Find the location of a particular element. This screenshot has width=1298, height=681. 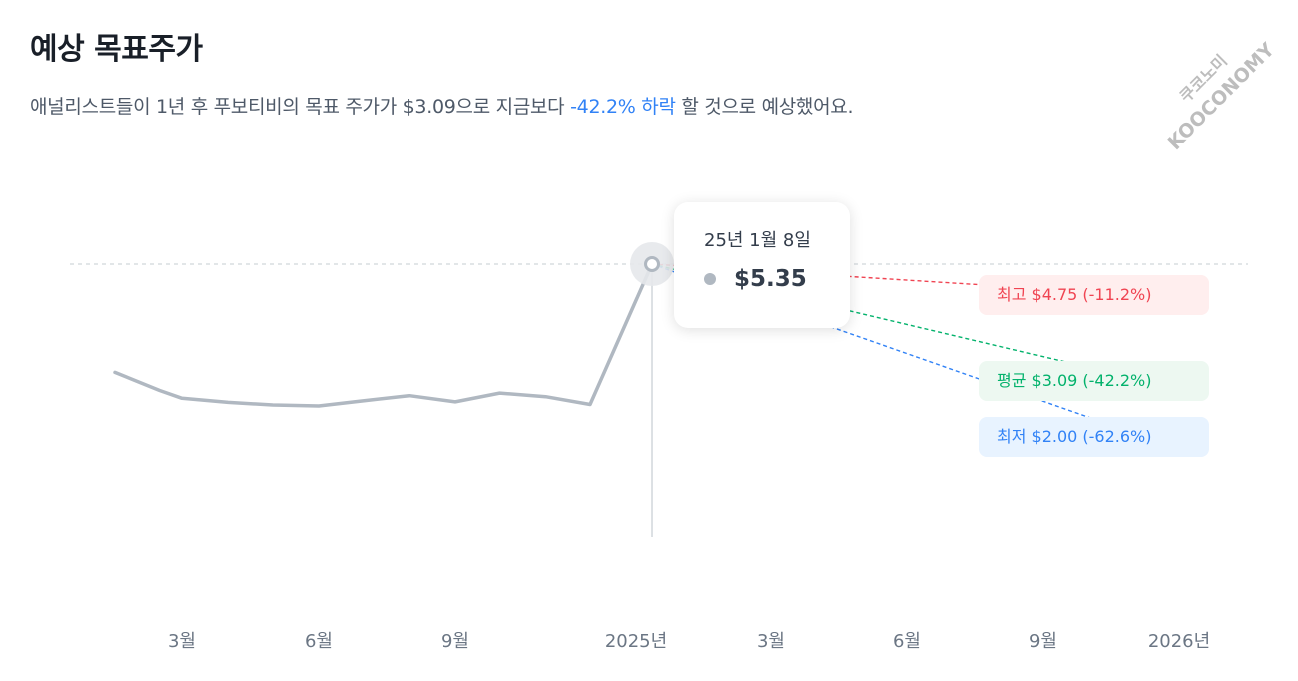

projection-line-high is located at coordinates (898, 279).